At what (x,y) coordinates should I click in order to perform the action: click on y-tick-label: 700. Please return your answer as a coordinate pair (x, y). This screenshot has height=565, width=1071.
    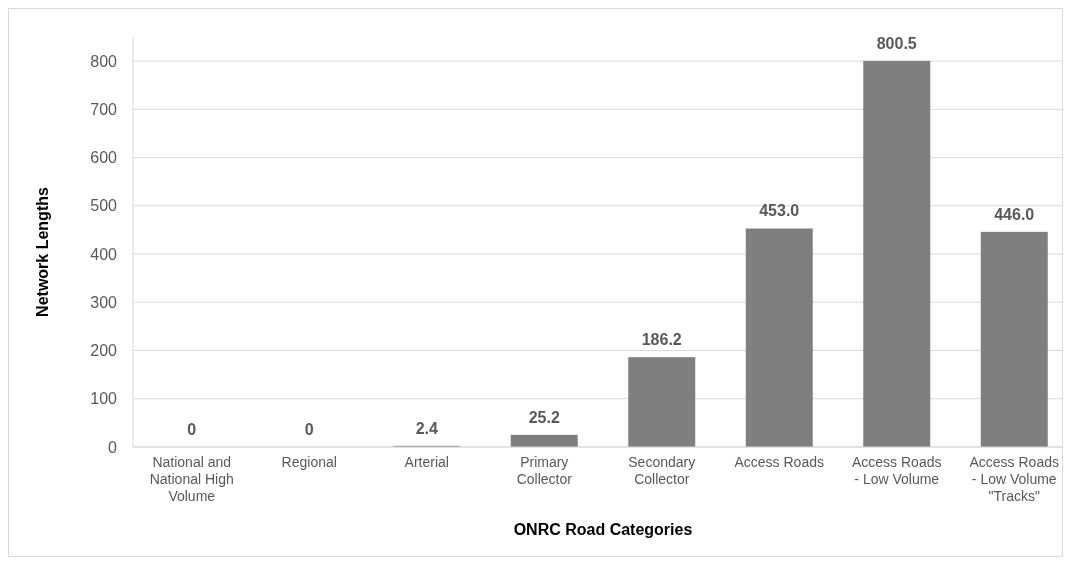
    Looking at the image, I should click on (104, 109).